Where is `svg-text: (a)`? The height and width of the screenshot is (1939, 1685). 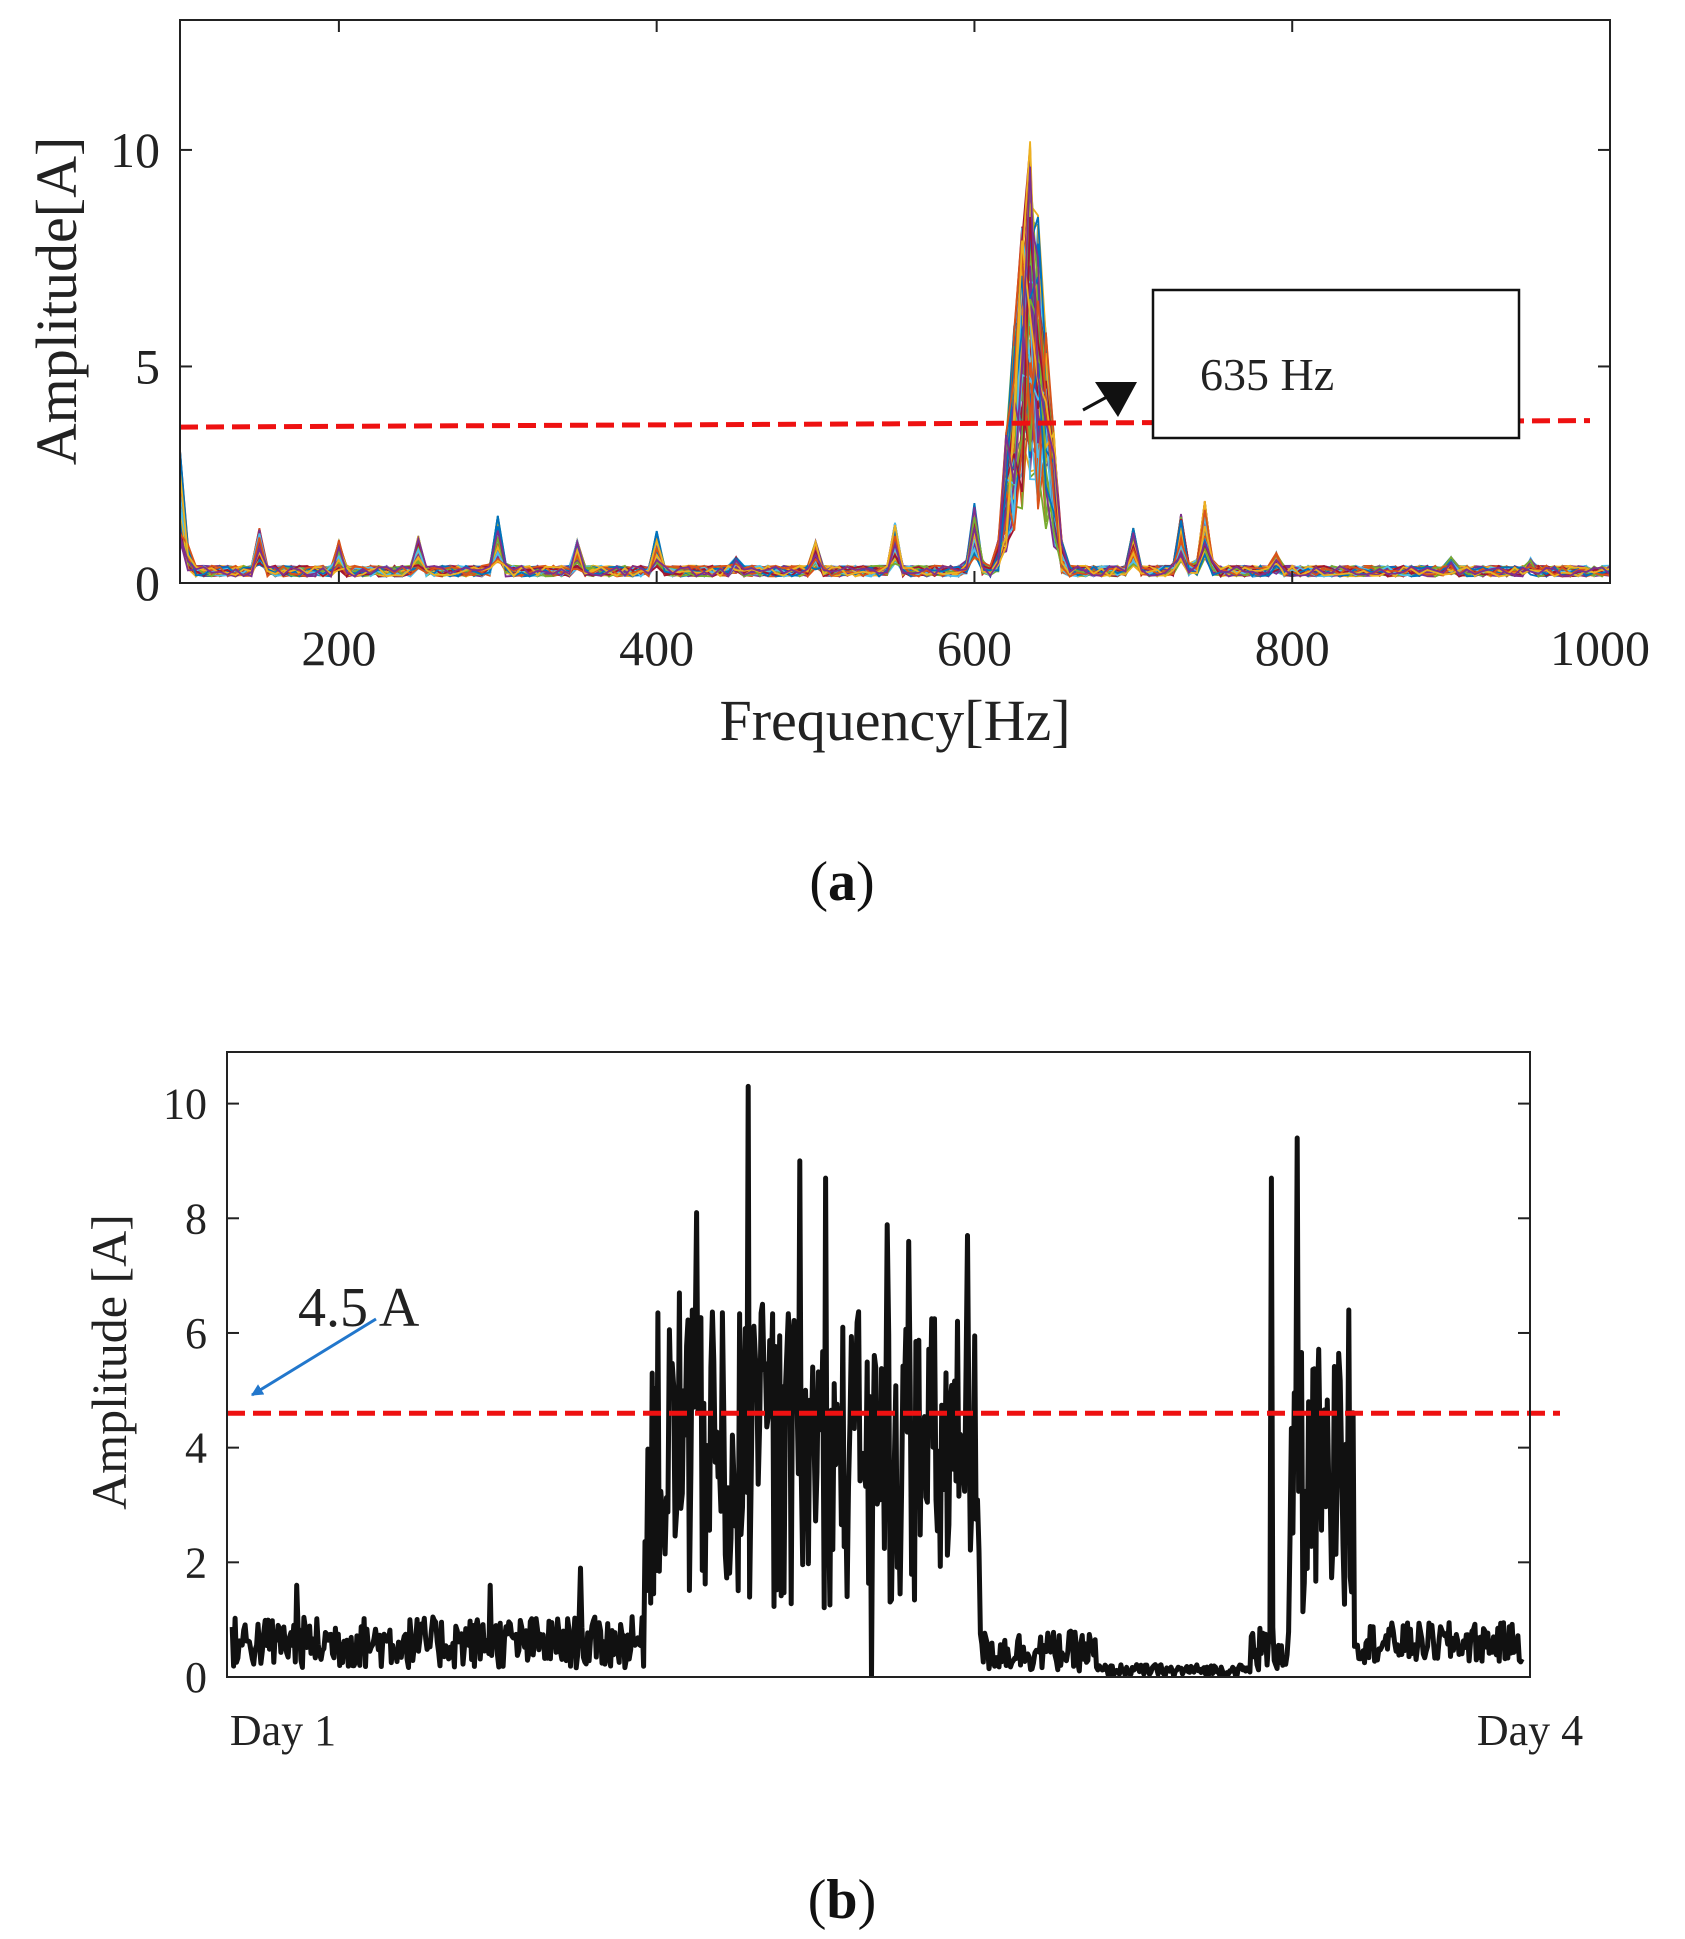
svg-text: (a) is located at coordinates (841, 882).